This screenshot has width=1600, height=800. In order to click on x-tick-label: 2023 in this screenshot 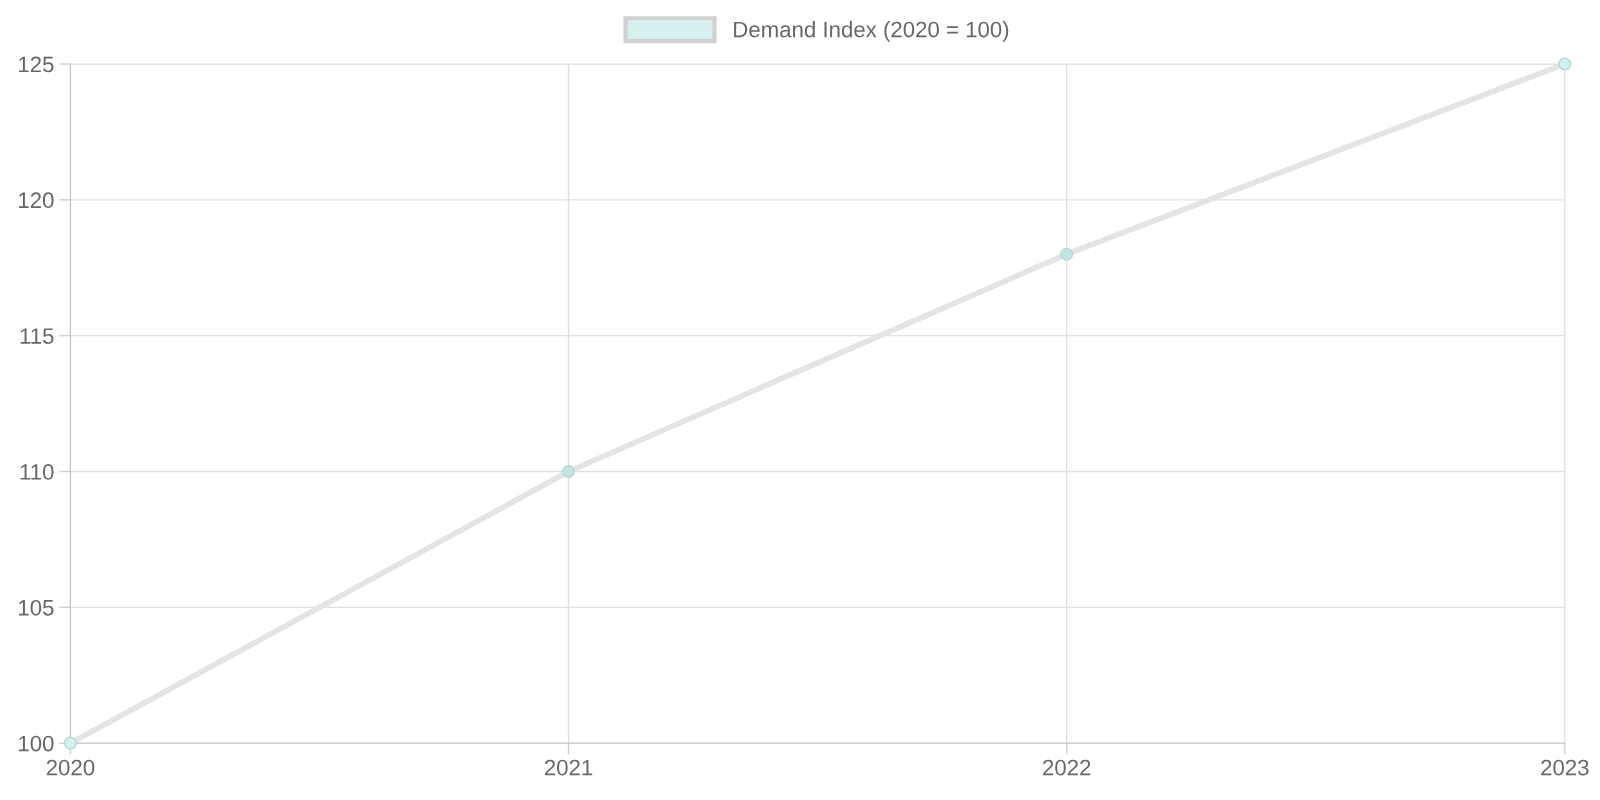, I will do `click(1565, 767)`.